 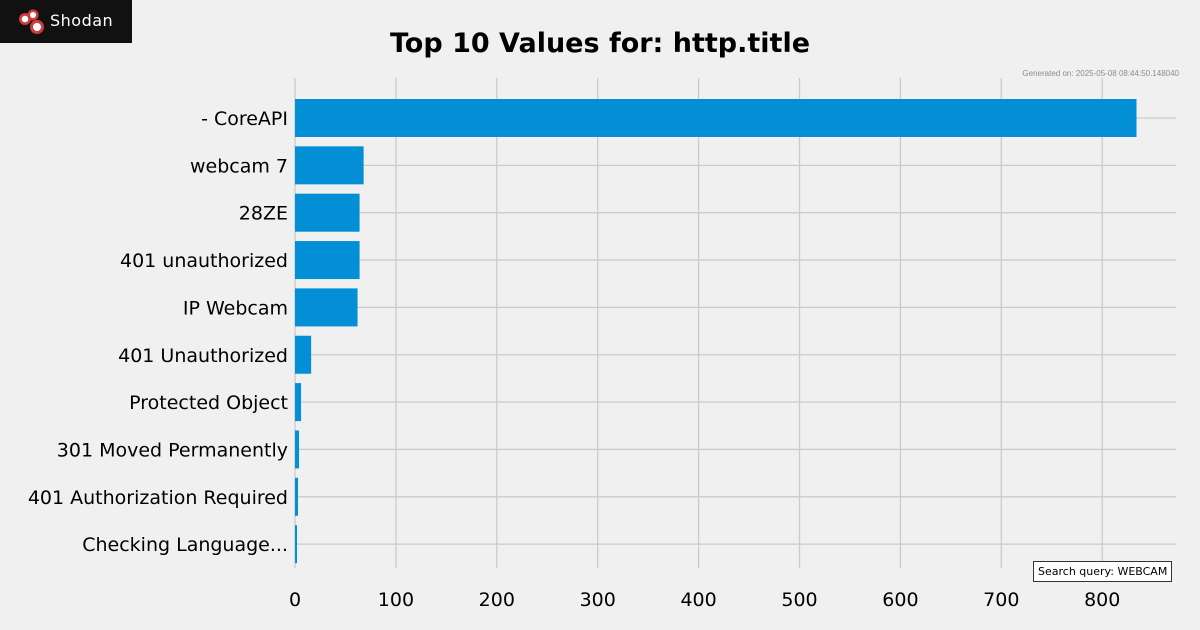 I want to click on shodan-logo: Shodan, so click(x=66, y=21).